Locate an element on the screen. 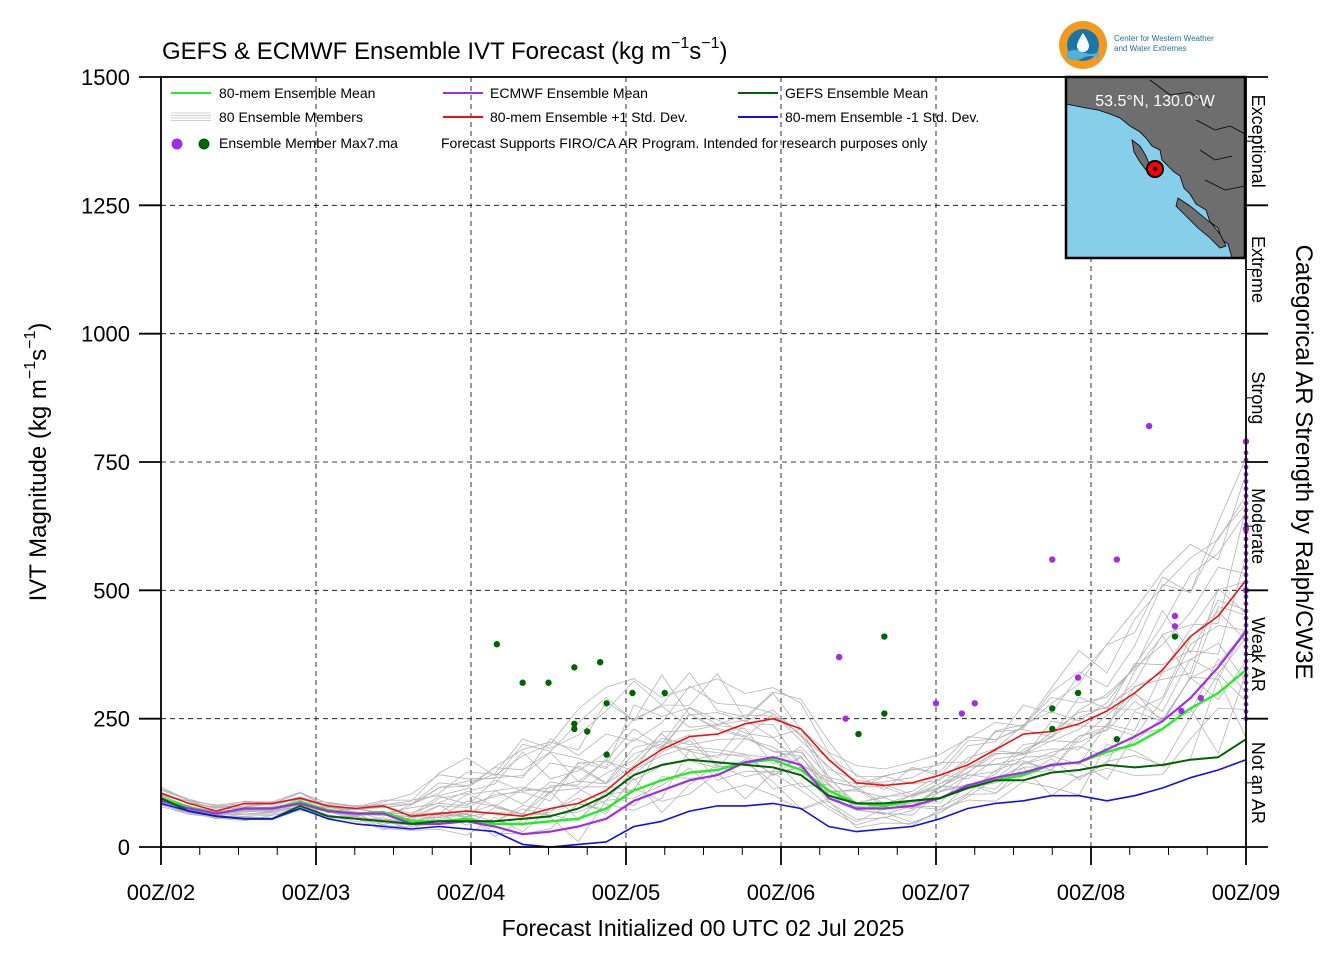 The height and width of the screenshot is (962, 1336). y-tick-label: 500 is located at coordinates (111, 590).